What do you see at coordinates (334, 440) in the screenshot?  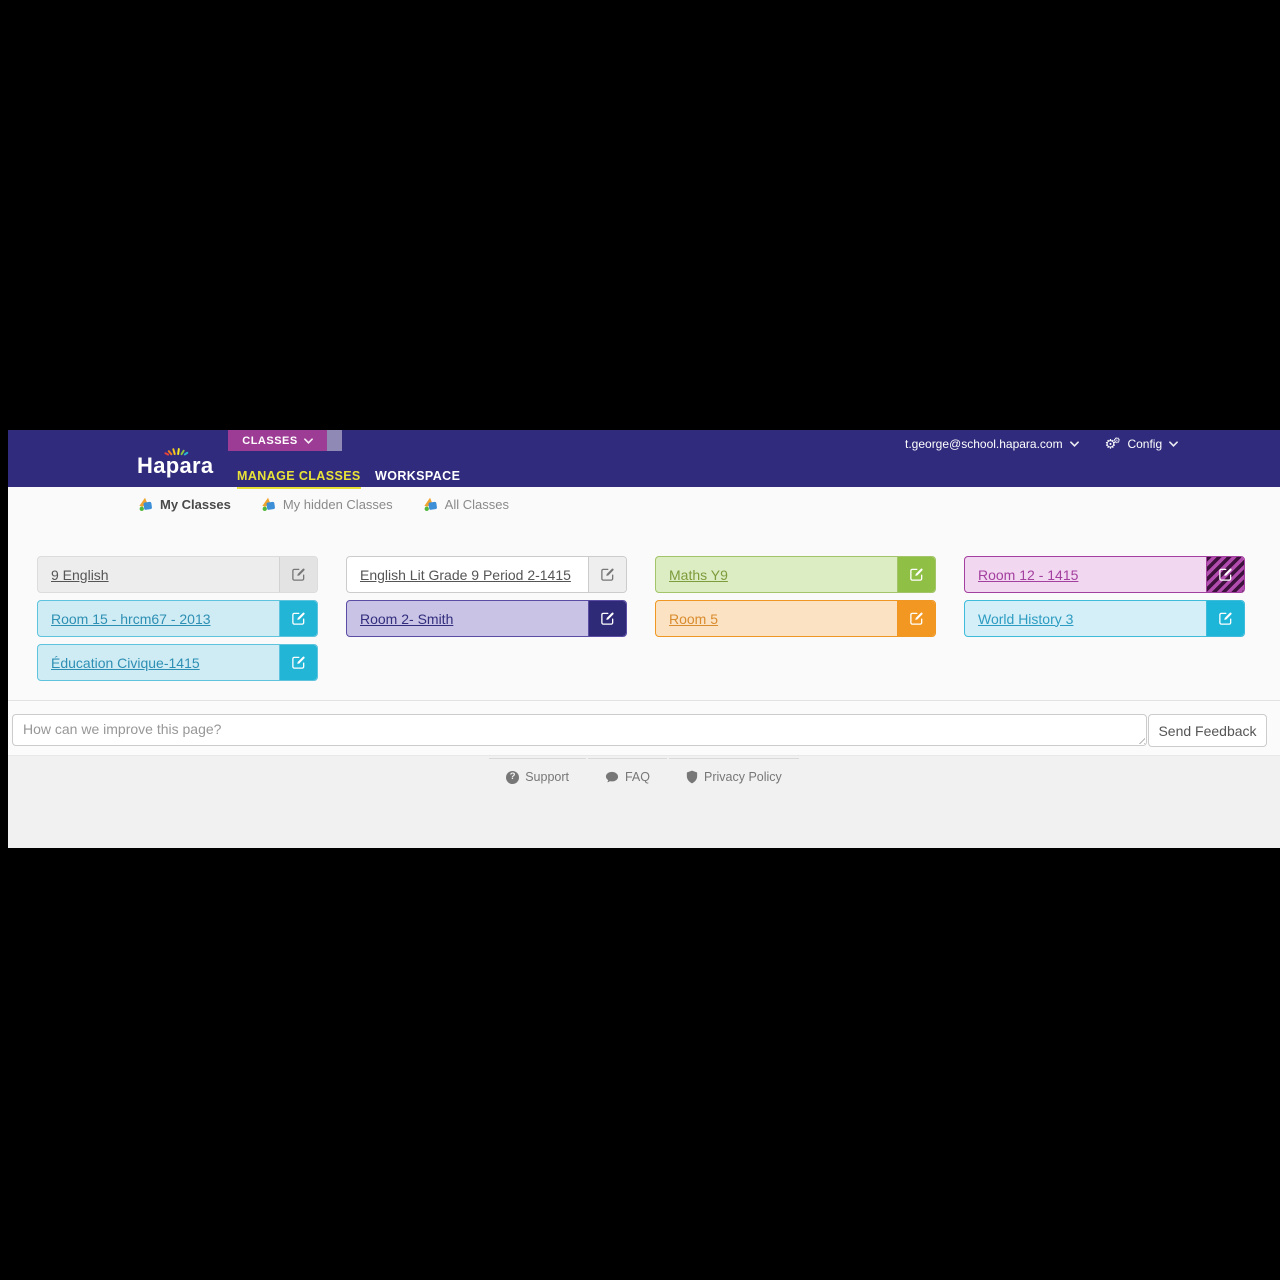 I see `header-fragment` at bounding box center [334, 440].